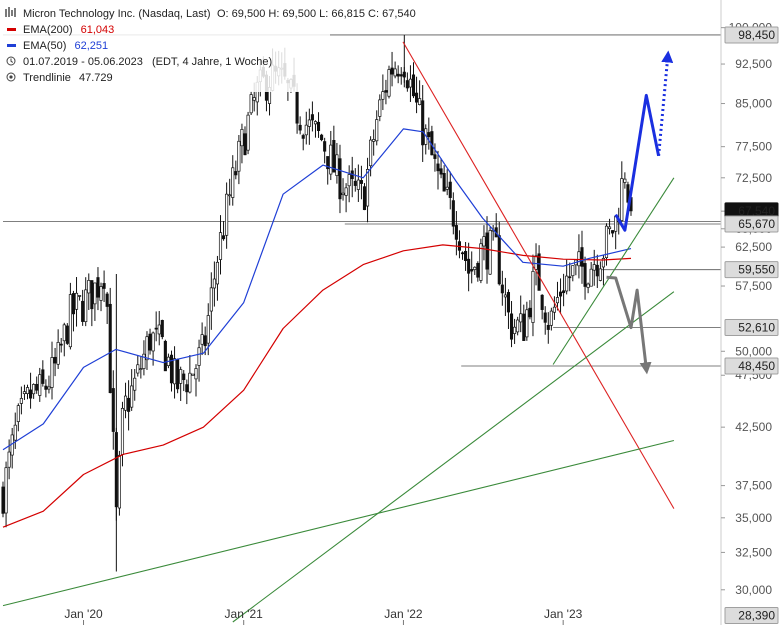 Image resolution: width=780 pixels, height=625 pixels. What do you see at coordinates (91, 46) in the screenshot?
I see `ema50-value: 62,251` at bounding box center [91, 46].